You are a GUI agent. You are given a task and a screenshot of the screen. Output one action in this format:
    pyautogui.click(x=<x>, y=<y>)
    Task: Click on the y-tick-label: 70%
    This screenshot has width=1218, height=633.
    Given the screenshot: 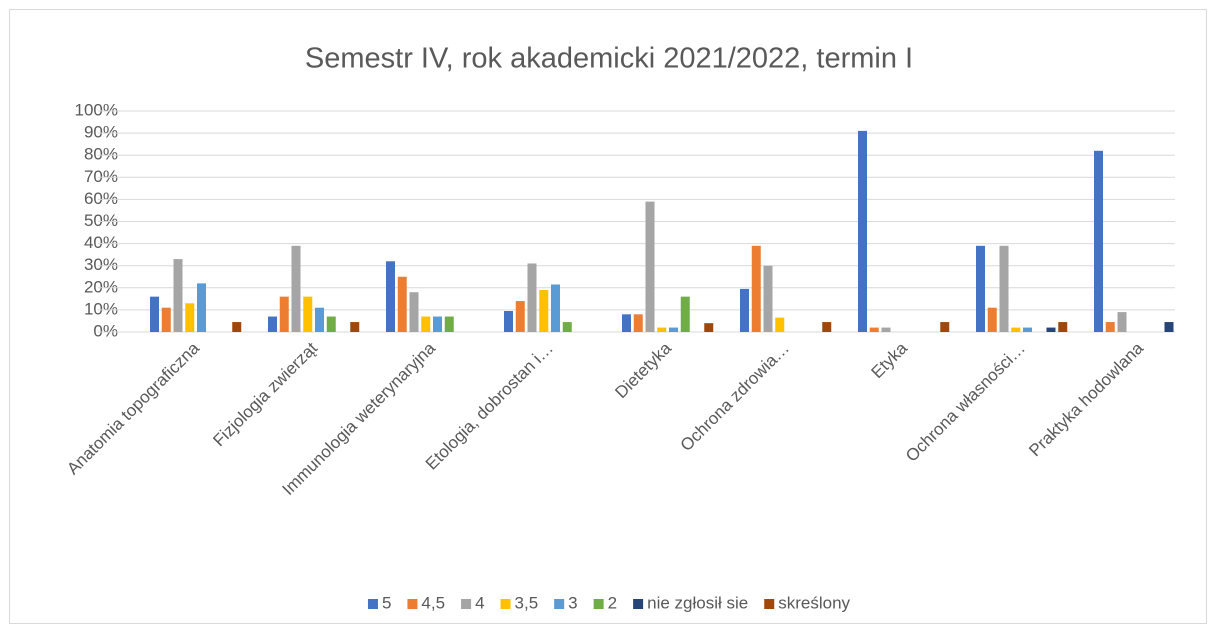 What is the action you would take?
    pyautogui.click(x=101, y=176)
    